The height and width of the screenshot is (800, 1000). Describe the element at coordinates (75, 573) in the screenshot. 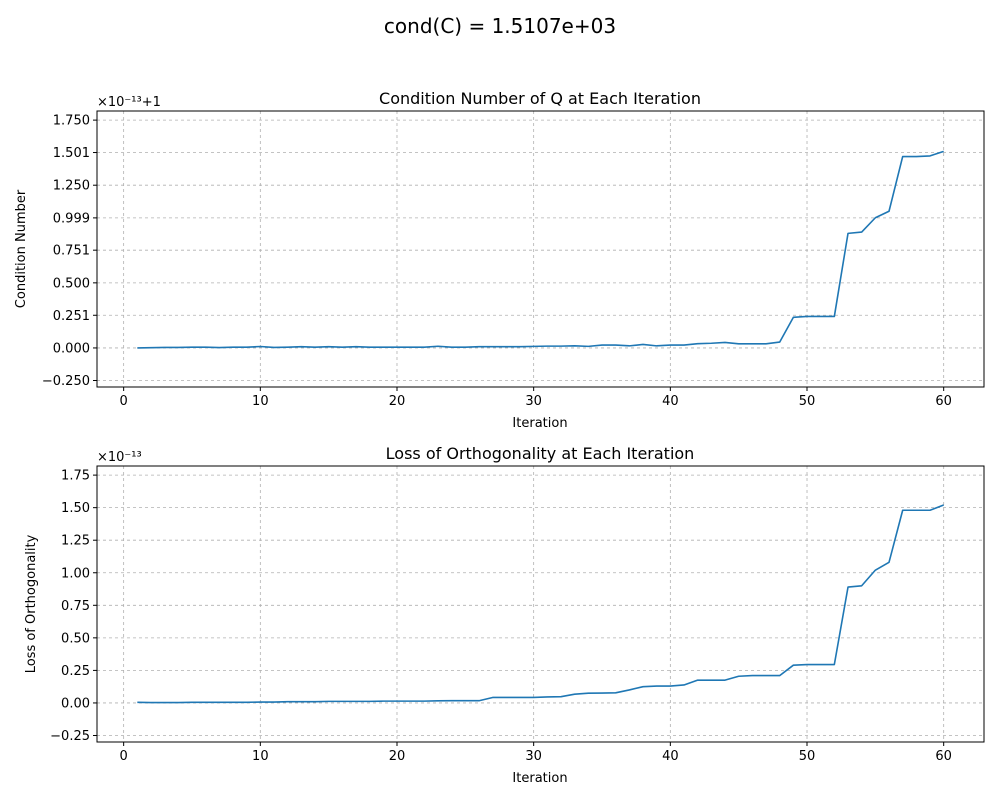

I see `orthogonality-loss-y-tick-label: 1.00` at that location.